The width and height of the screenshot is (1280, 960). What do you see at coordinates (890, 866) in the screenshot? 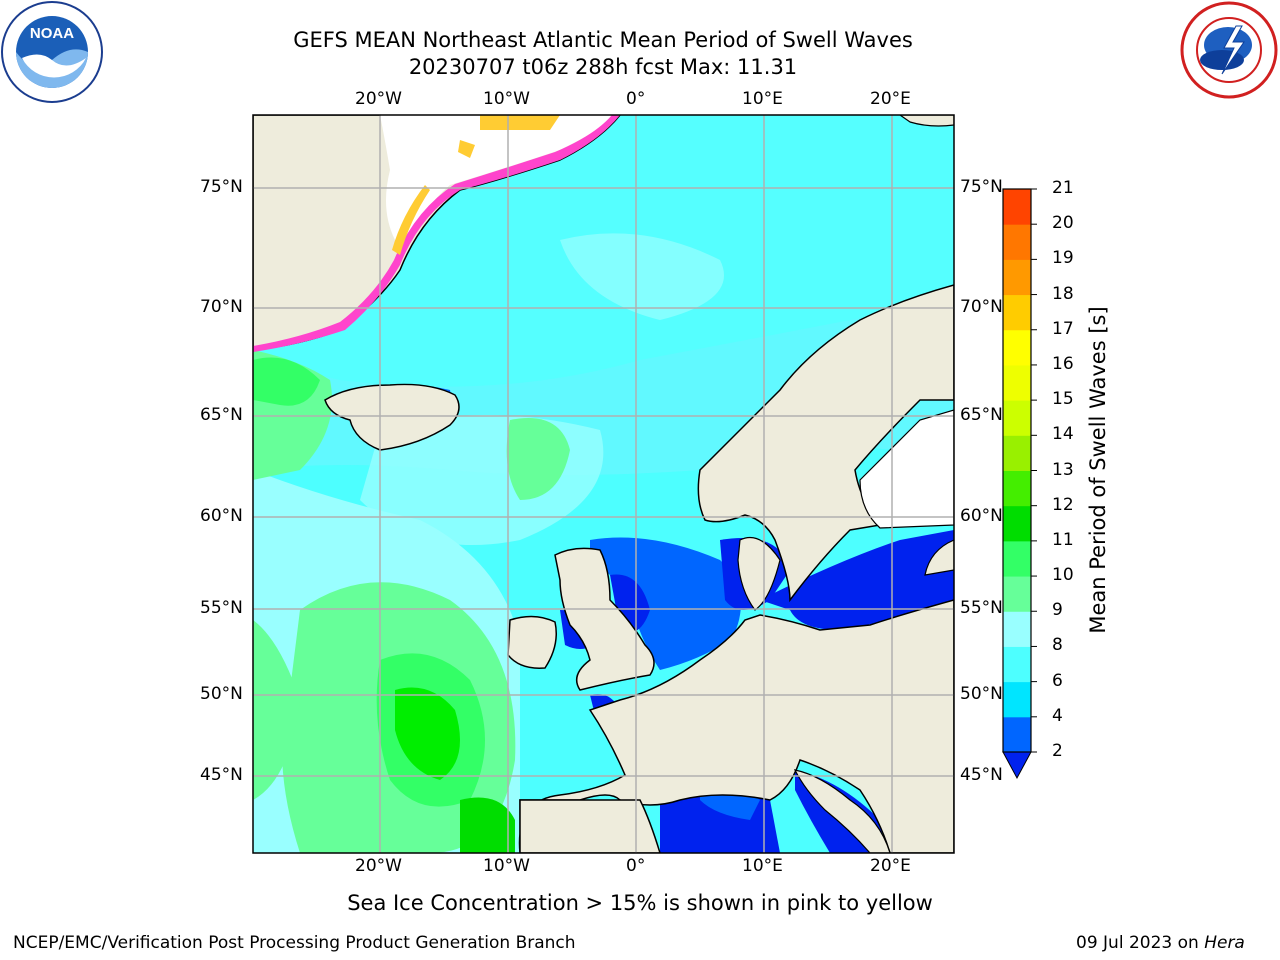
I see `lon-label-bottom: 20°E` at bounding box center [890, 866].